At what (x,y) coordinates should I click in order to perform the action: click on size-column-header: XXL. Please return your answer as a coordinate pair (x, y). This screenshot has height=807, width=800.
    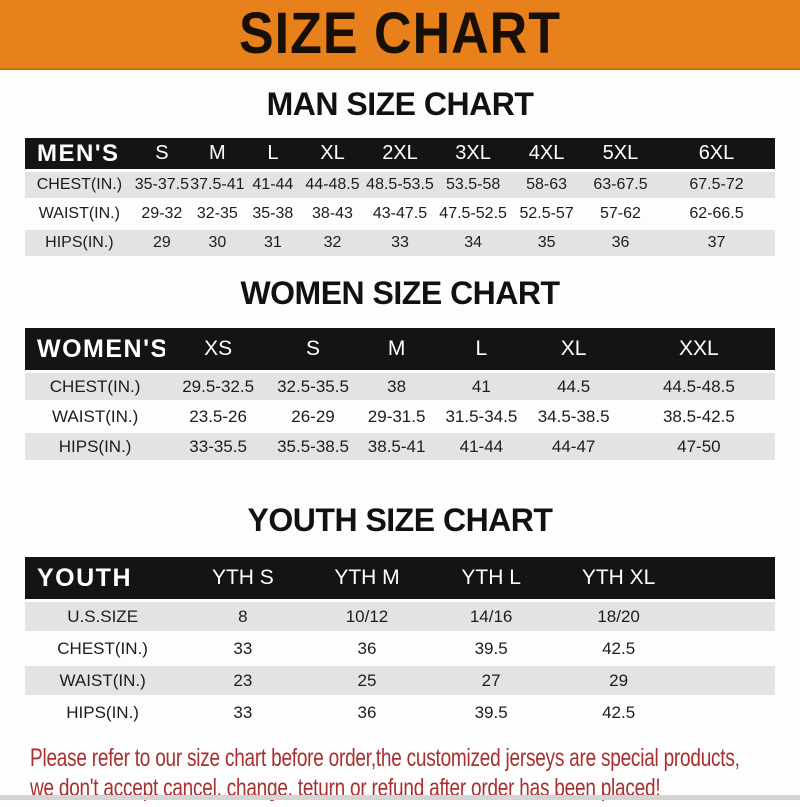
    Looking at the image, I should click on (698, 349).